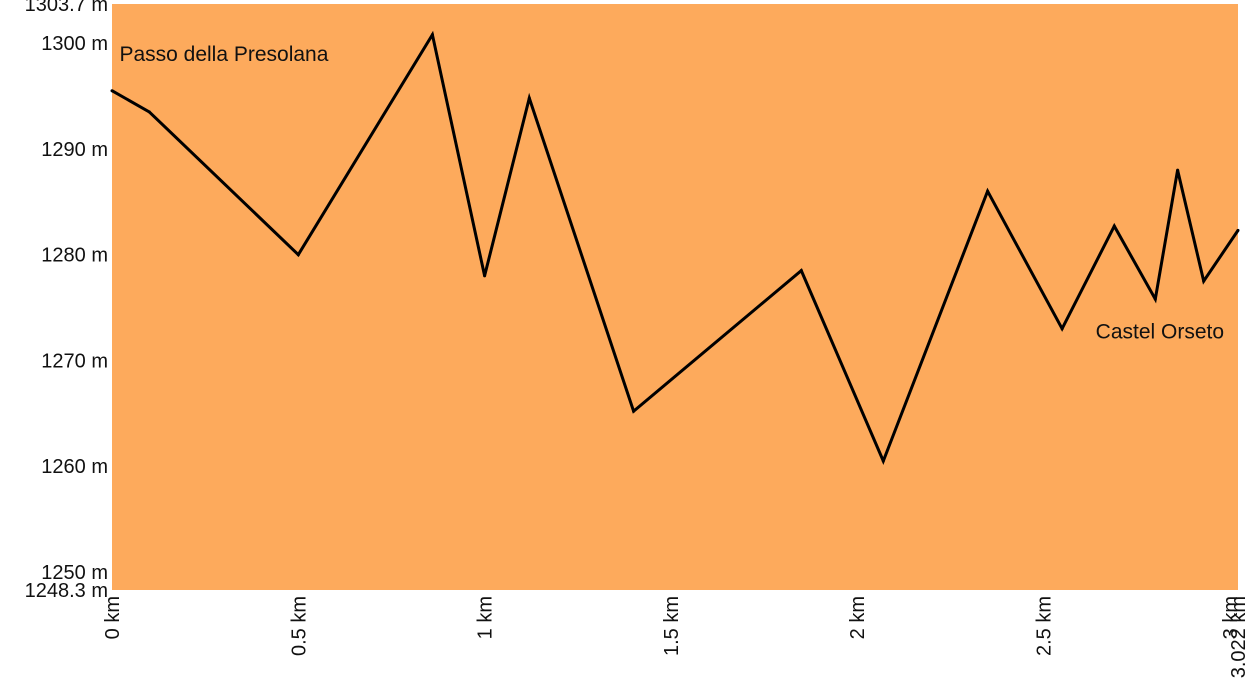  Describe the element at coordinates (299, 626) in the screenshot. I see `x-tick-label: 0.5 km` at that location.